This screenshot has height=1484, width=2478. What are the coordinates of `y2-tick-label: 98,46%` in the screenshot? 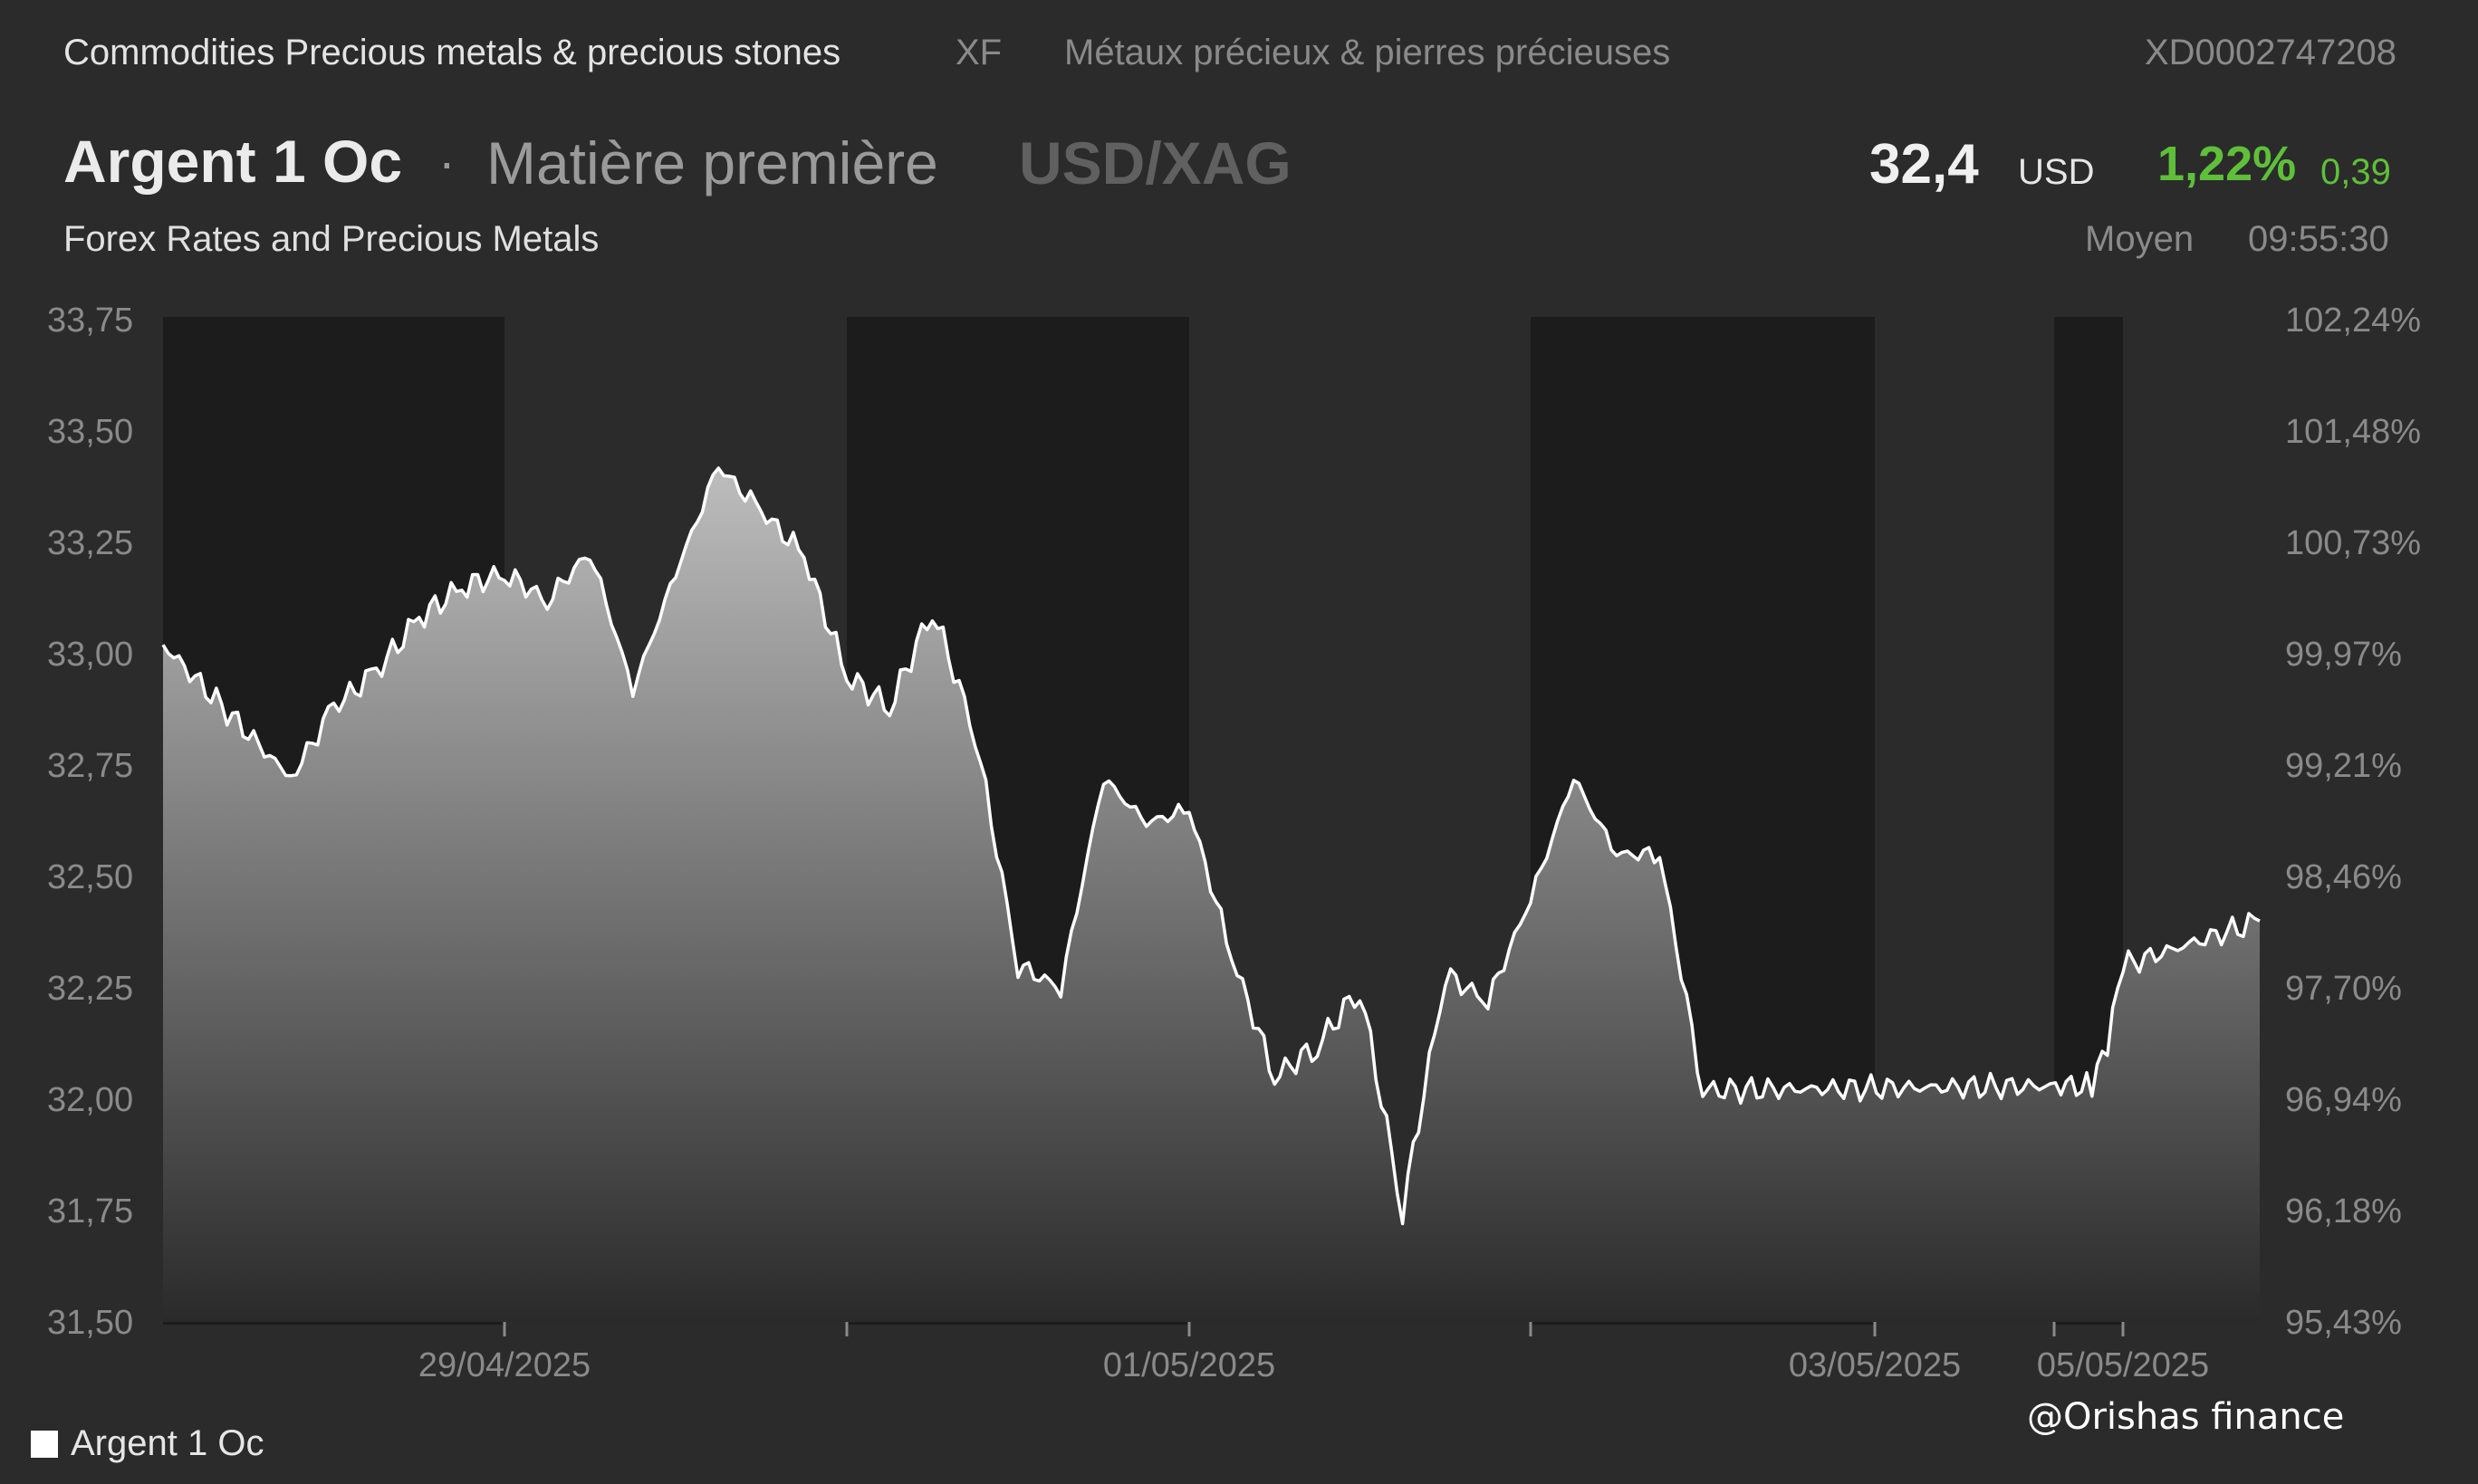 It's located at (2343, 877).